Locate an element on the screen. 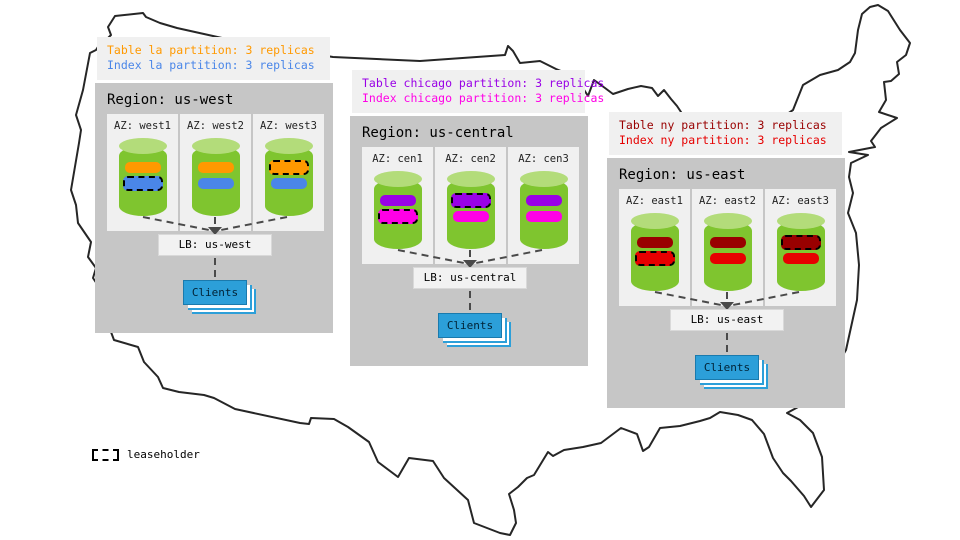 The width and height of the screenshot is (960, 540). load-balancer-box: LB: us-central is located at coordinates (470, 278).